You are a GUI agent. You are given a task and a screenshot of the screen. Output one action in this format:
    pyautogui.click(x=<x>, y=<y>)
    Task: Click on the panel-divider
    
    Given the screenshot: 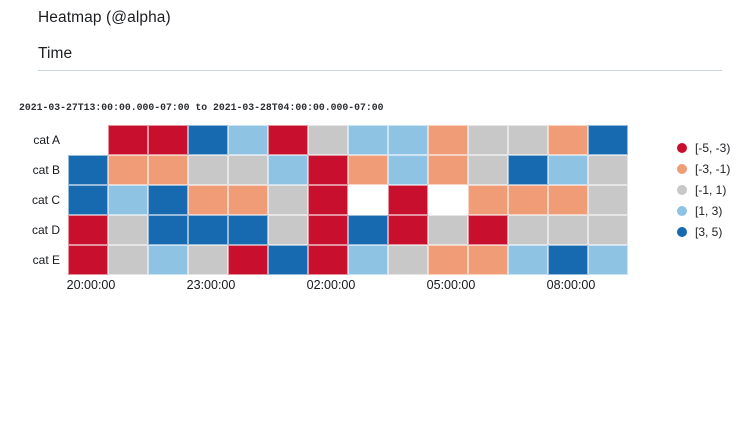 What is the action you would take?
    pyautogui.click(x=380, y=70)
    